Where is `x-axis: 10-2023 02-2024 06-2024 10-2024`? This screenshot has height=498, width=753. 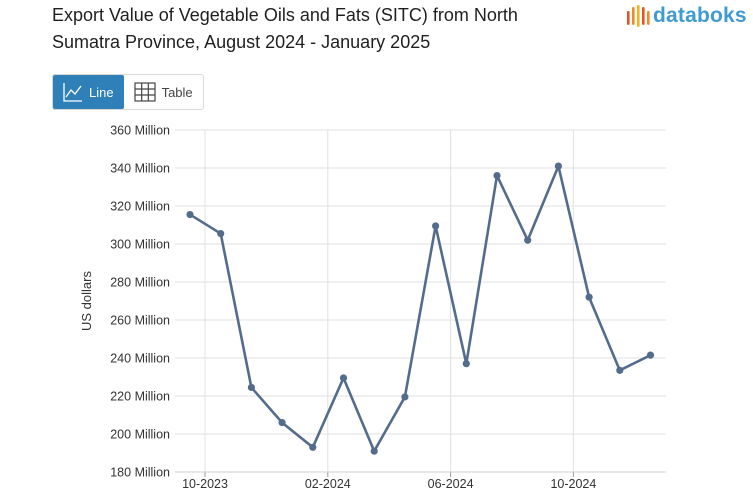
x-axis: 10-2023 02-2024 06-2024 10-2024 is located at coordinates (420, 481).